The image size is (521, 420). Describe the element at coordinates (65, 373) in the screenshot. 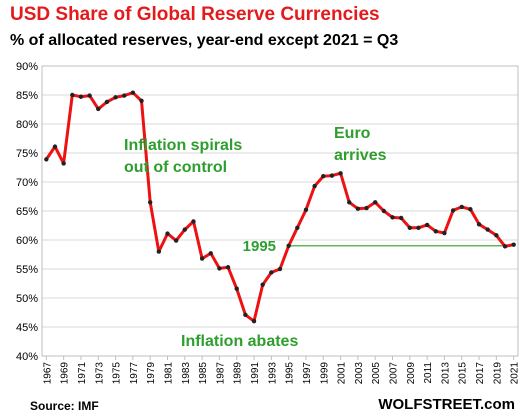

I see `x-tick-label: 1969` at that location.